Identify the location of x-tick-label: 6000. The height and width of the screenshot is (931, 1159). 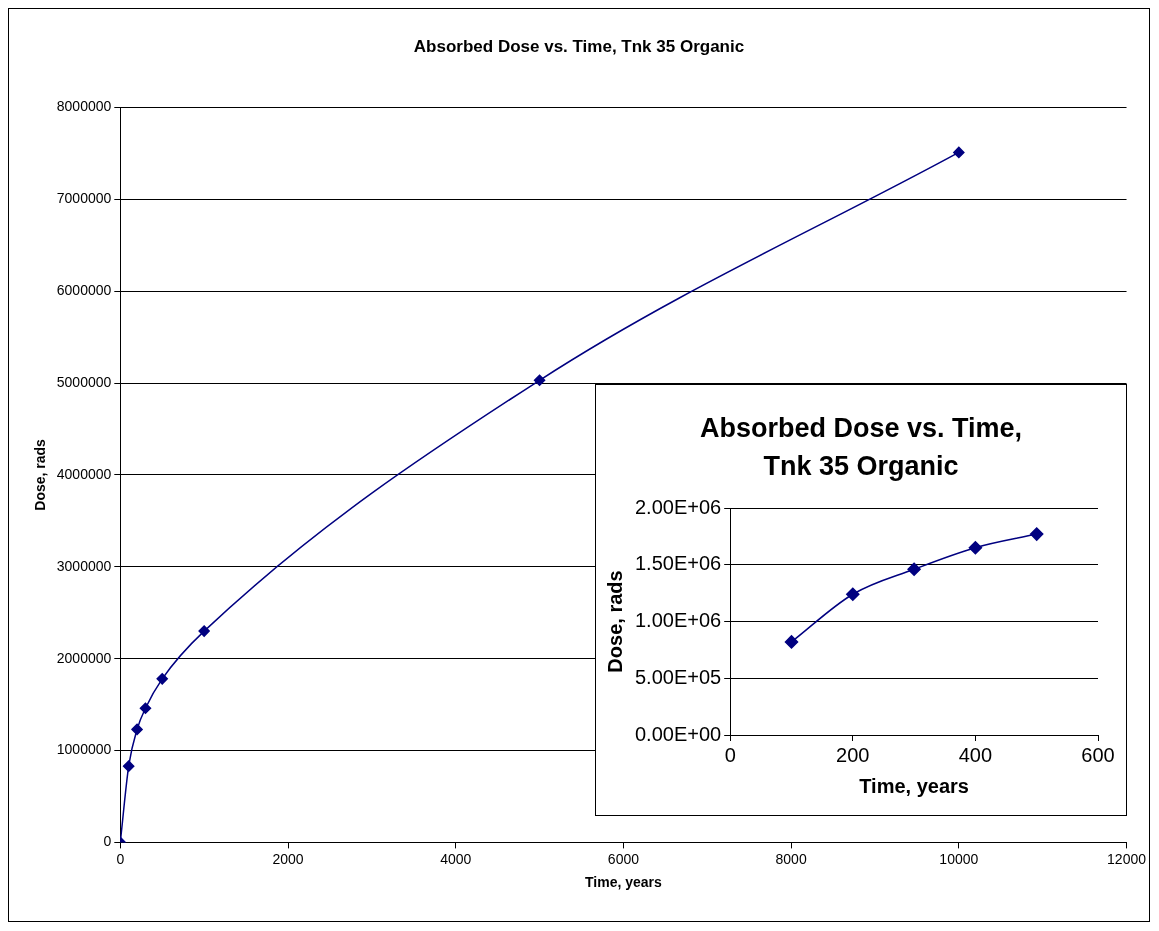
(623, 858).